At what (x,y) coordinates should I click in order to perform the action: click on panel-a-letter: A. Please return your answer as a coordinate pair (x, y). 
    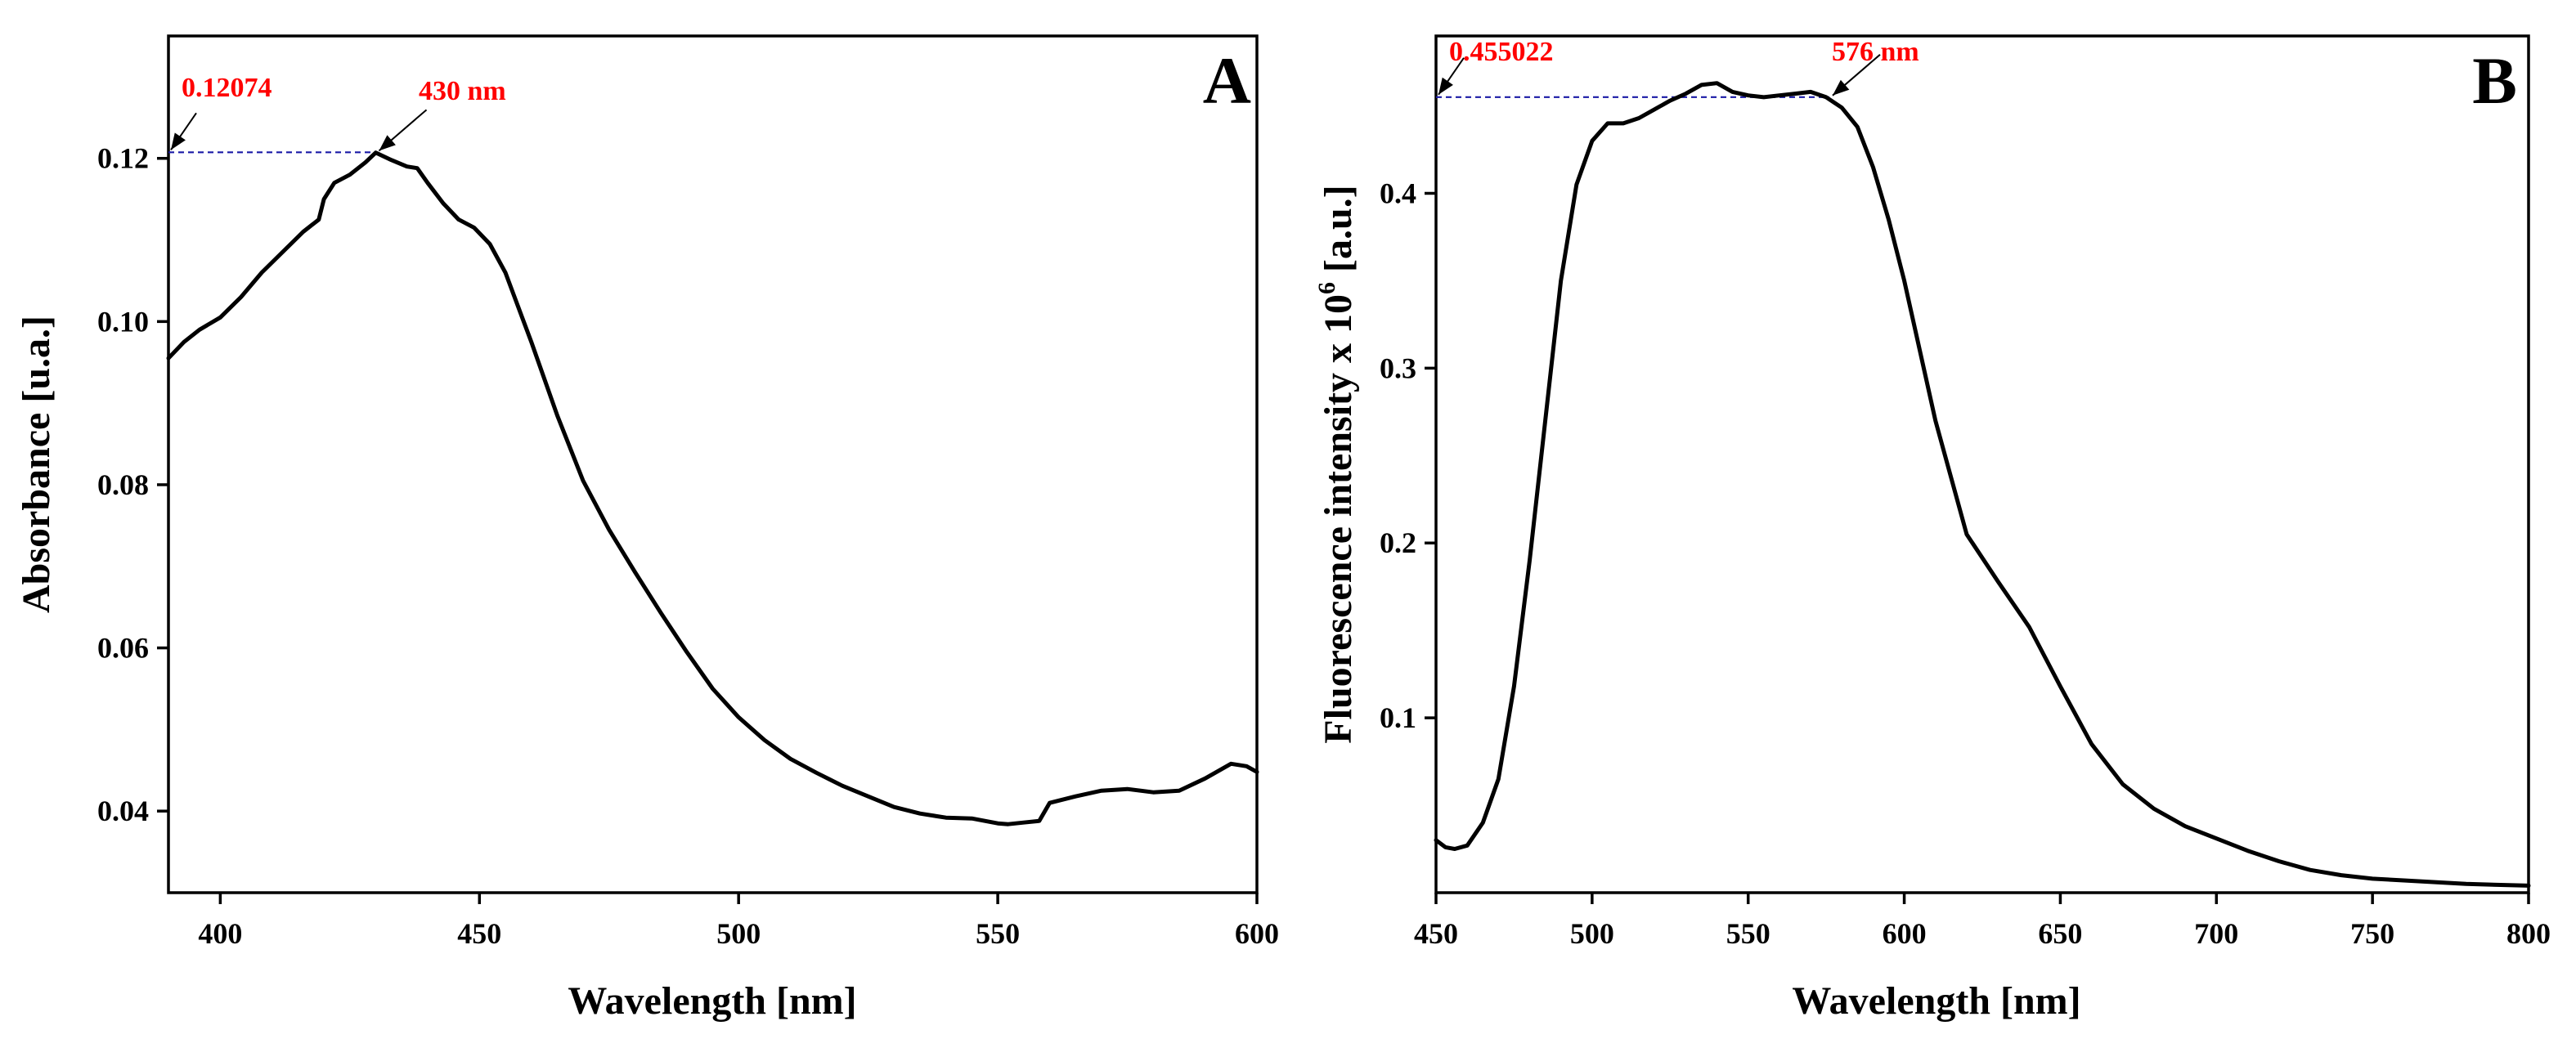
    Looking at the image, I should click on (1227, 80).